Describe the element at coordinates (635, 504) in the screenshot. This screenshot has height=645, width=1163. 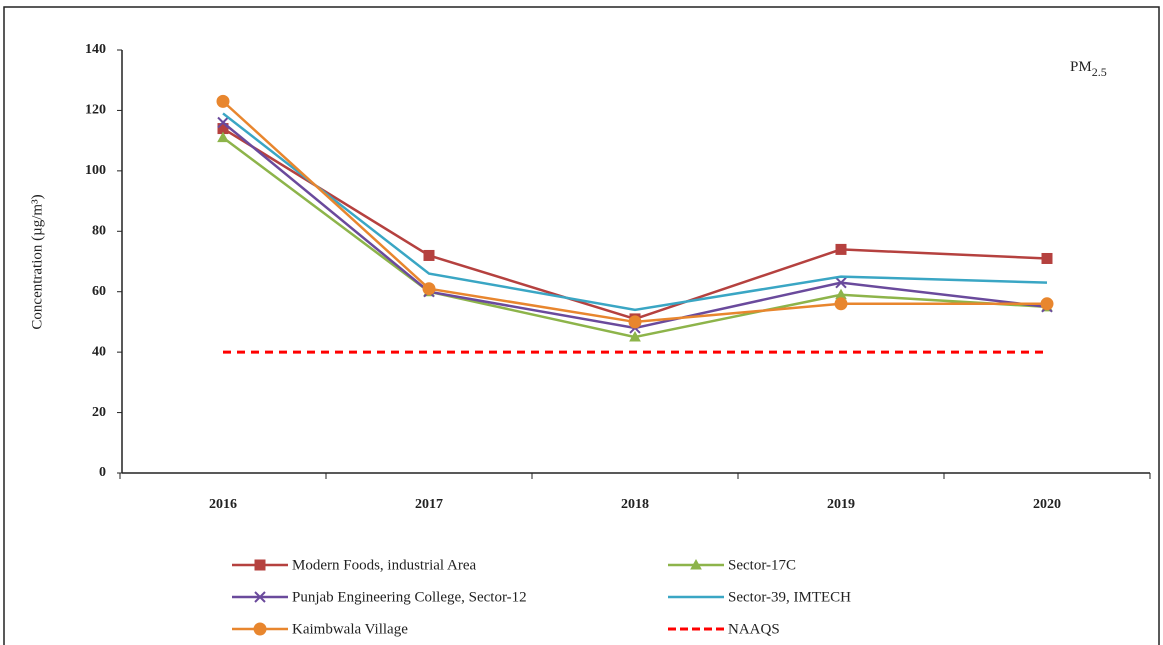
I see `x-tick-label: 2018` at that location.